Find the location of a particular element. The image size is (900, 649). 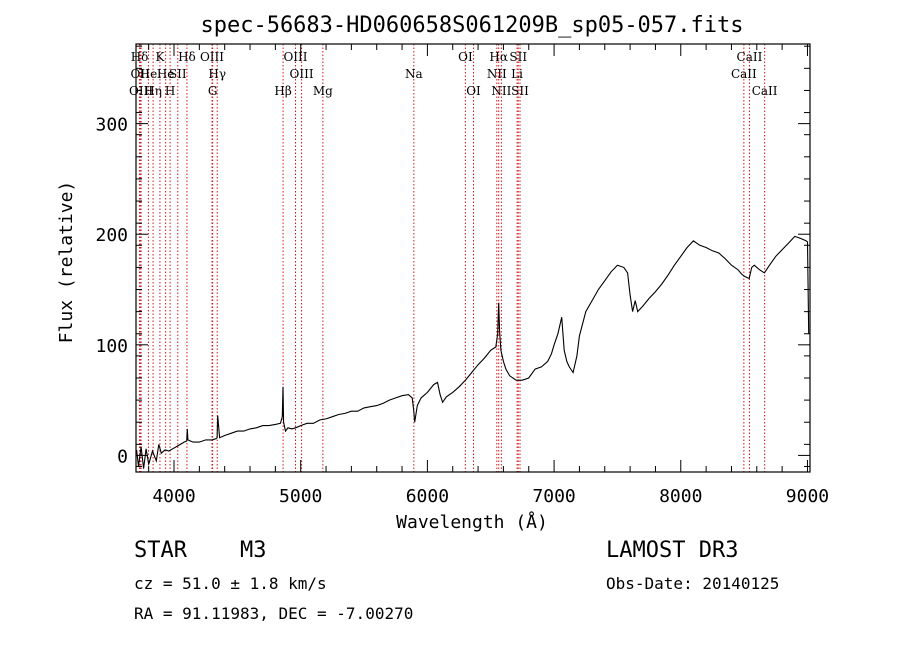

y-tick-label: 200 is located at coordinates (111, 235).